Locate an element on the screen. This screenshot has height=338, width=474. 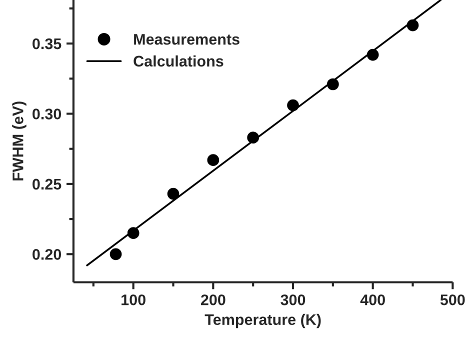
x-tick-label: 500 is located at coordinates (452, 300).